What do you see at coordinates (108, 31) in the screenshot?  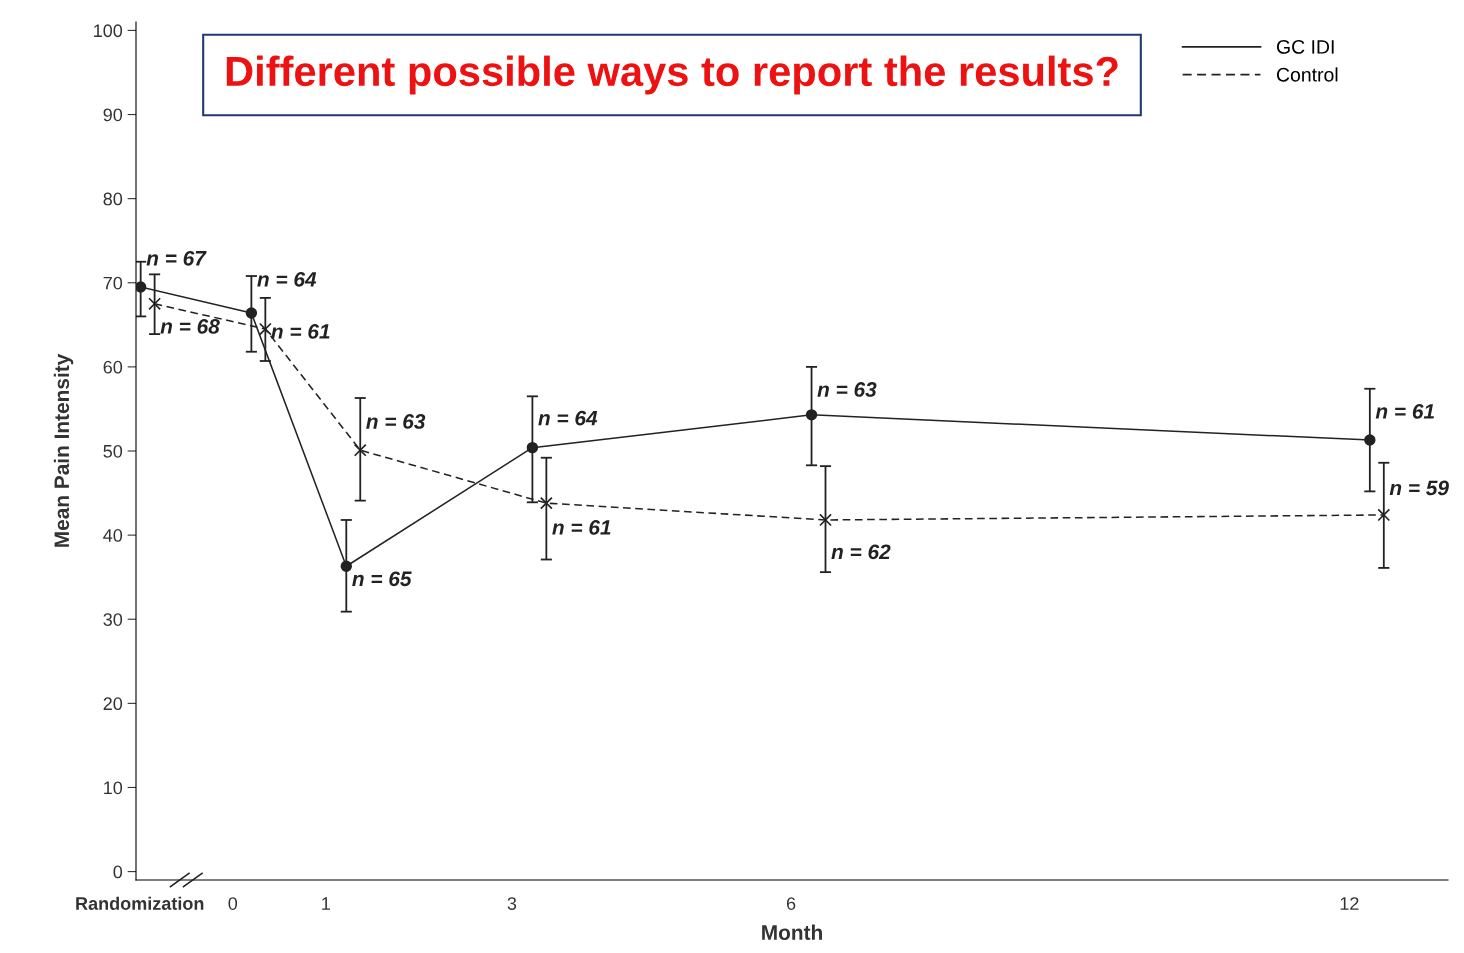 I see `y-tick-label: 100` at bounding box center [108, 31].